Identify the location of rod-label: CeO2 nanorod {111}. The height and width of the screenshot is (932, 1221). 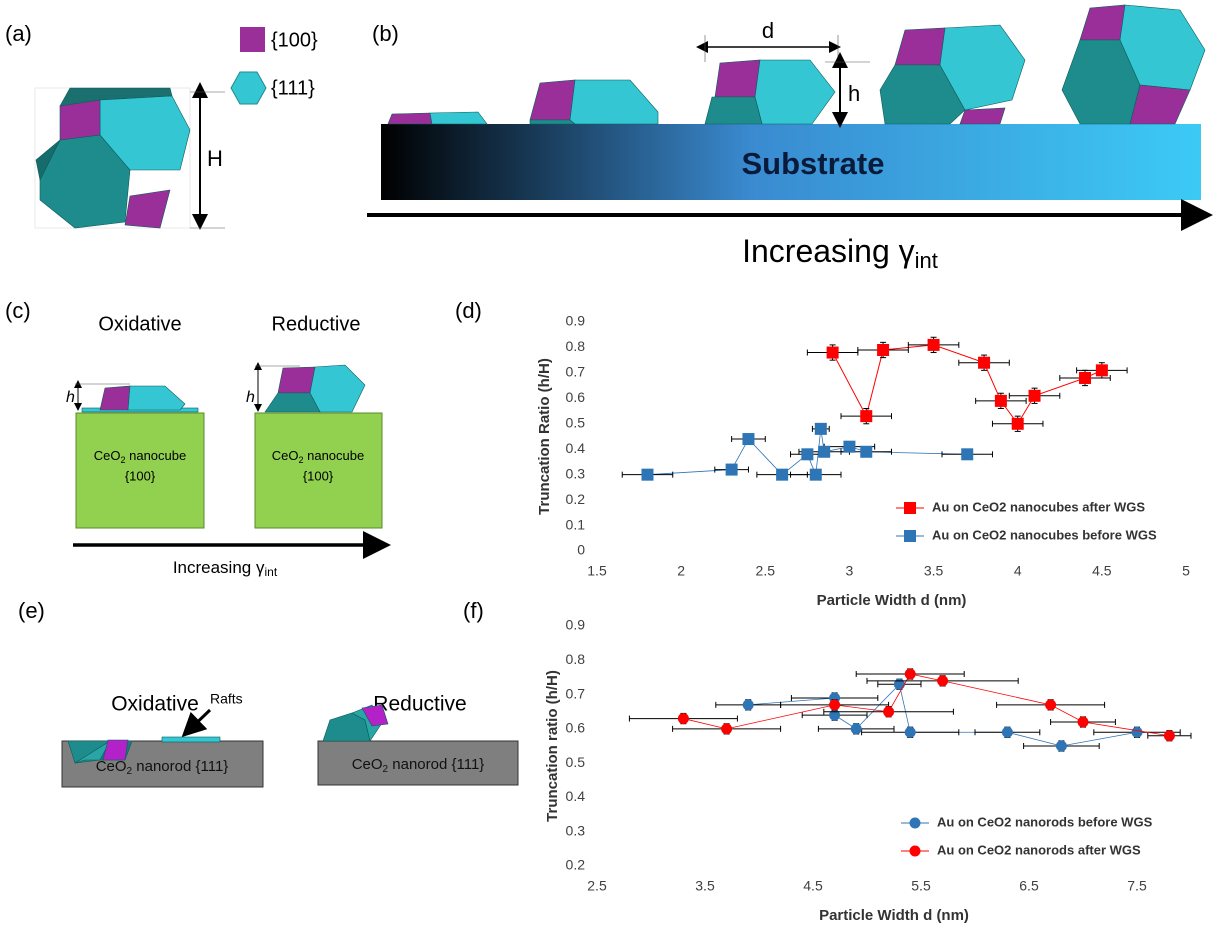
(418, 765).